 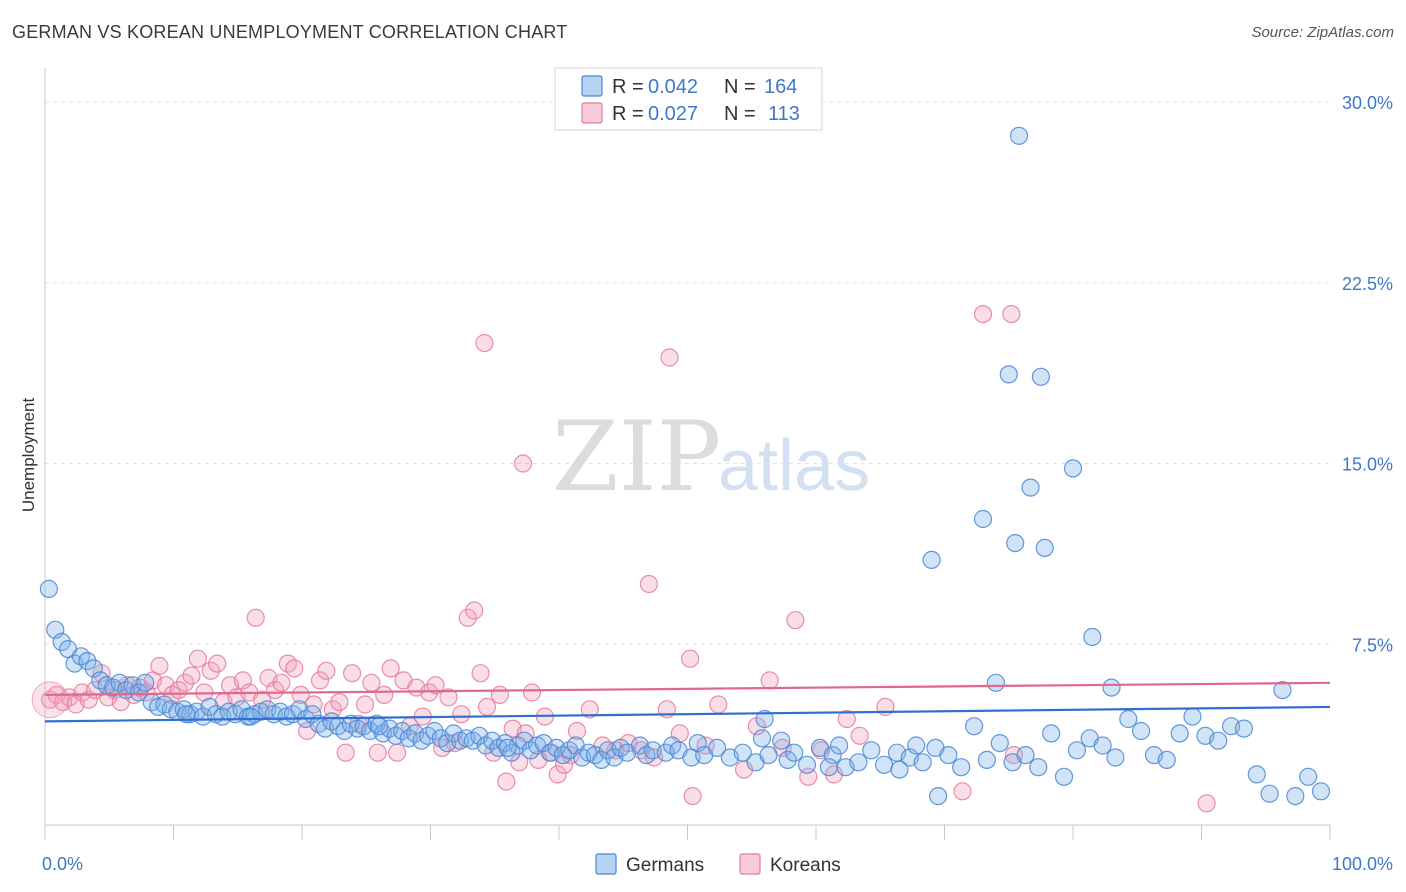 What do you see at coordinates (1367, 374) in the screenshot?
I see `y-tick-labels: 7.5% 15.0% 22.5% 30.0%` at bounding box center [1367, 374].